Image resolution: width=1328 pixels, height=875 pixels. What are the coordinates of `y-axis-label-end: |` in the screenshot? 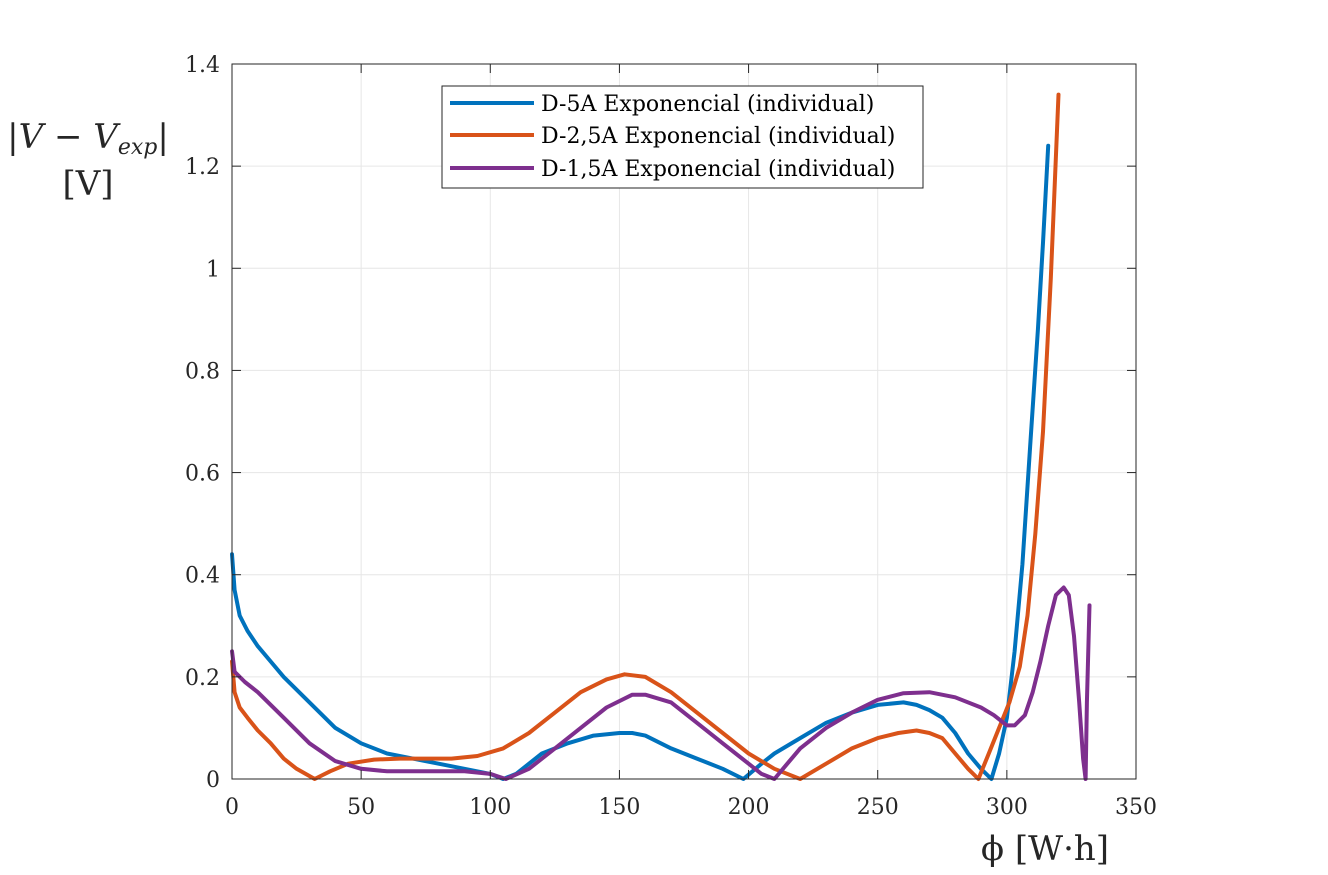 It's located at (162, 137).